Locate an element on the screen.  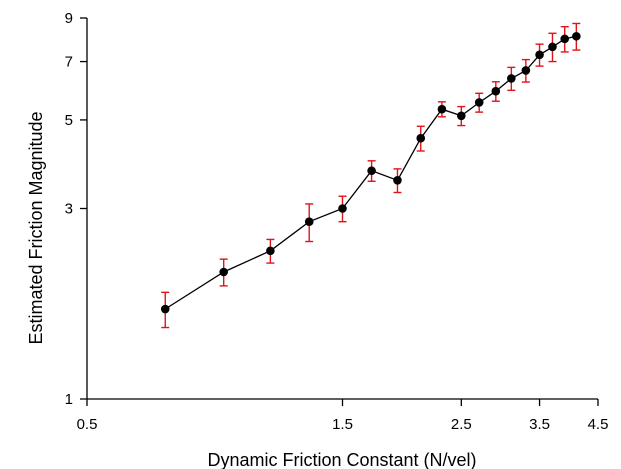
x-tick-label: 0.5 is located at coordinates (87, 424).